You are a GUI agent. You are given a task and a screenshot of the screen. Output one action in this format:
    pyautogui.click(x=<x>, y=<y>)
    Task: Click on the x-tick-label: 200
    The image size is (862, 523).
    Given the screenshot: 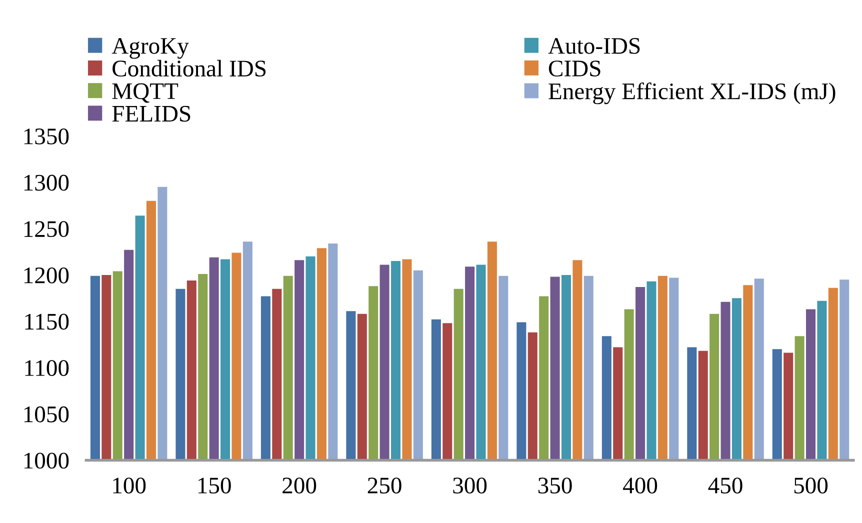 What is the action you would take?
    pyautogui.click(x=299, y=486)
    